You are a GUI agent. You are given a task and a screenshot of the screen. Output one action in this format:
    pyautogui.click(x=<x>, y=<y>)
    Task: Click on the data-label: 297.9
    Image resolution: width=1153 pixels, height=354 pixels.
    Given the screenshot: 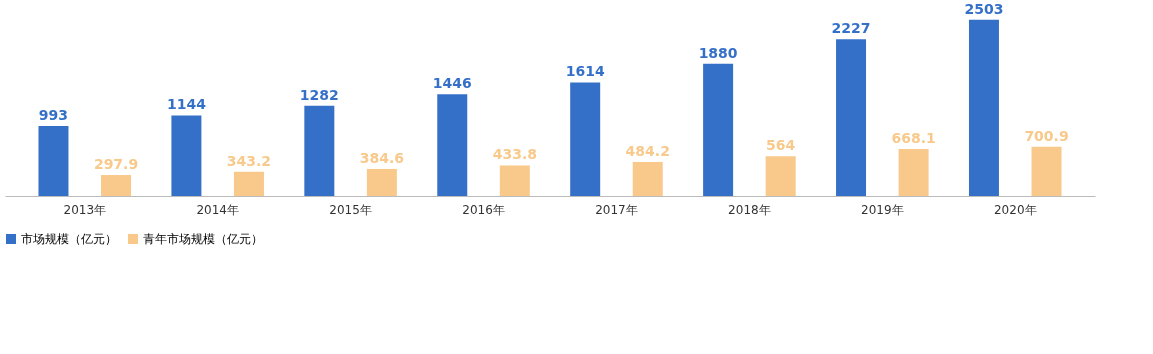 What is the action you would take?
    pyautogui.click(x=116, y=164)
    